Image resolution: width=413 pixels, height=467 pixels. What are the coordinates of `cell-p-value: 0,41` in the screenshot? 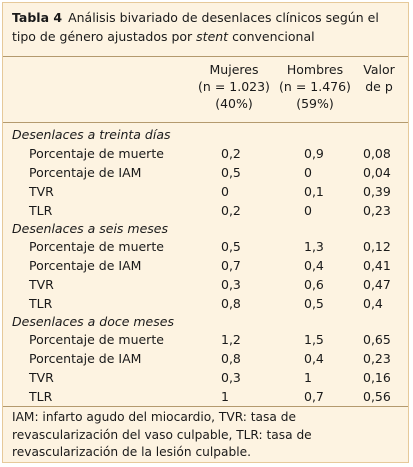 It's located at (377, 265).